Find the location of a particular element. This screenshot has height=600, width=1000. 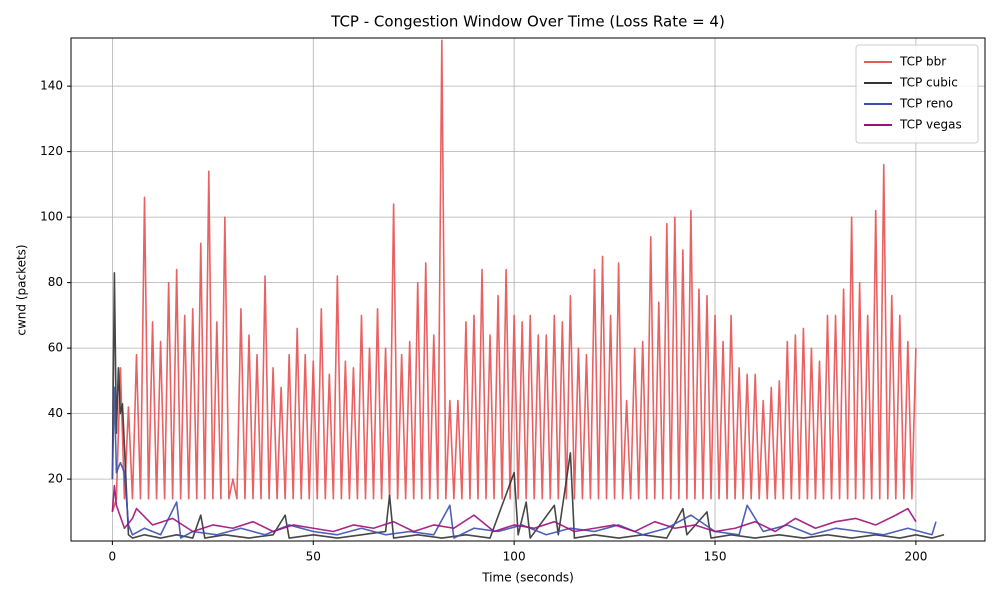

y-tick-label: 140 is located at coordinates (51, 86).